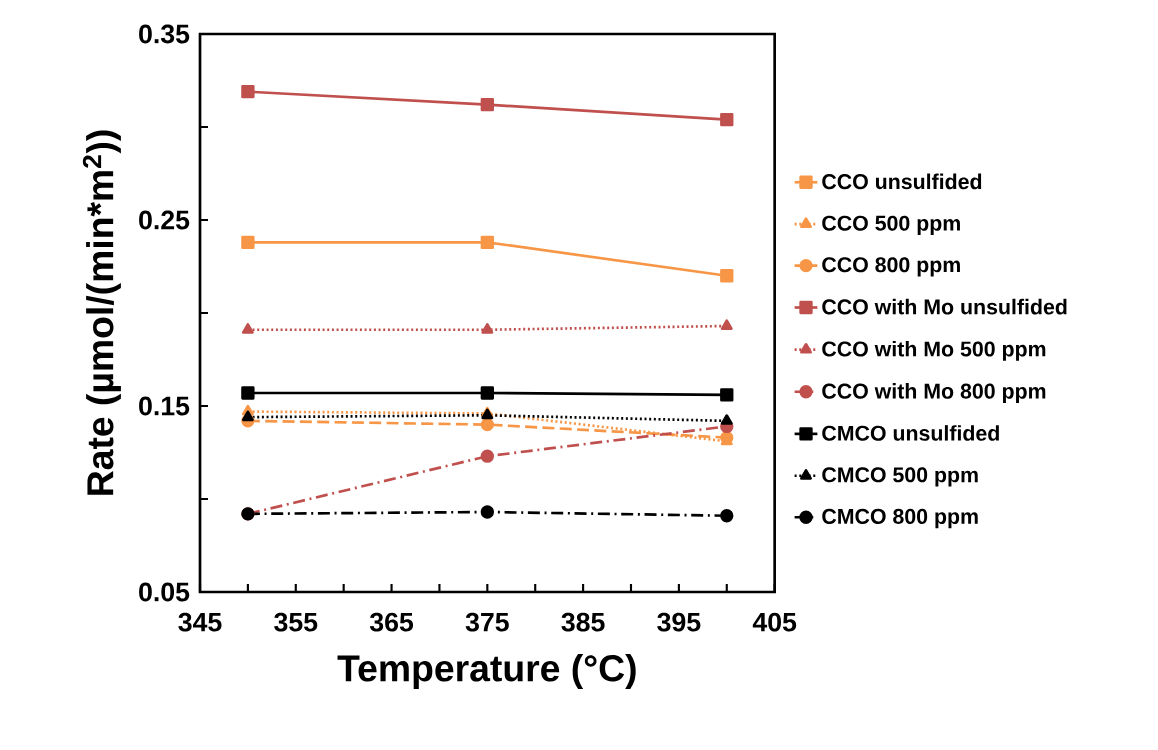 This screenshot has width=1158, height=750. Describe the element at coordinates (296, 622) in the screenshot. I see `x-tick-label: 355` at that location.